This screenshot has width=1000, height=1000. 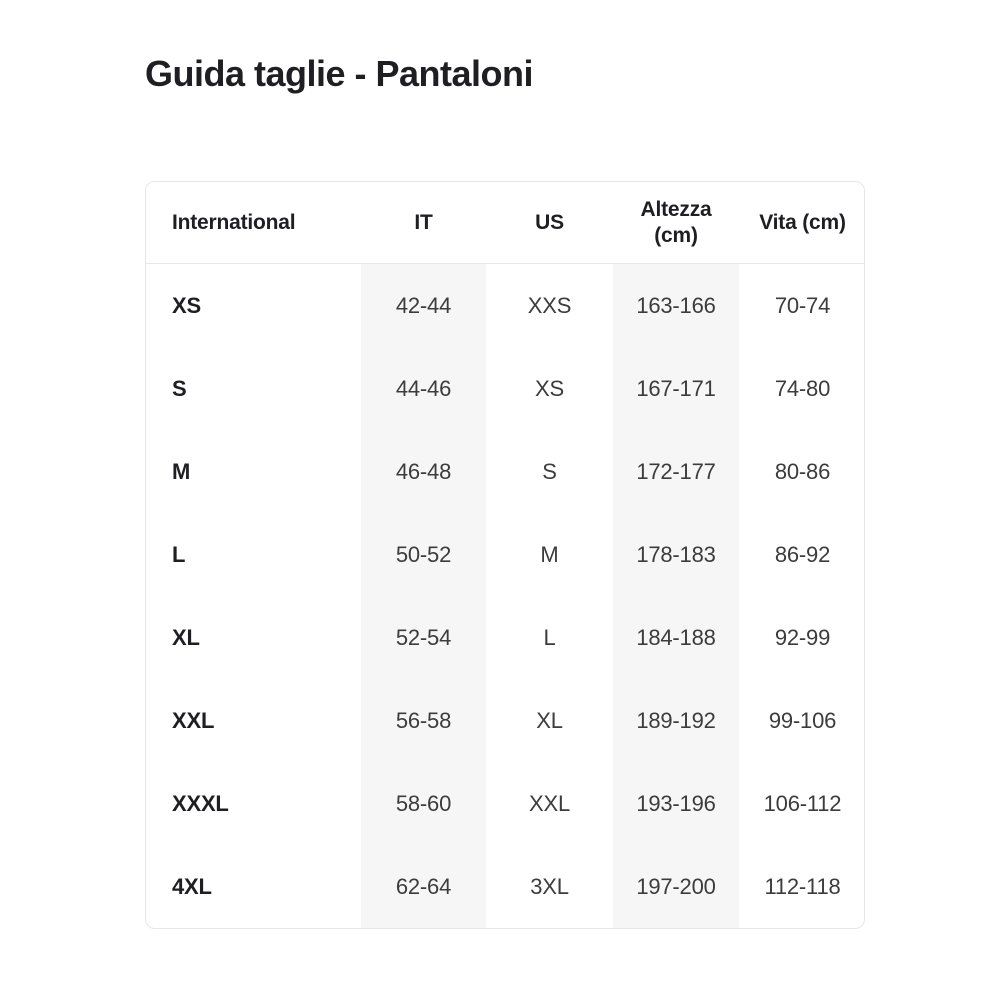 I want to click on column-header-altezza: Altezza (cm), so click(x=676, y=223).